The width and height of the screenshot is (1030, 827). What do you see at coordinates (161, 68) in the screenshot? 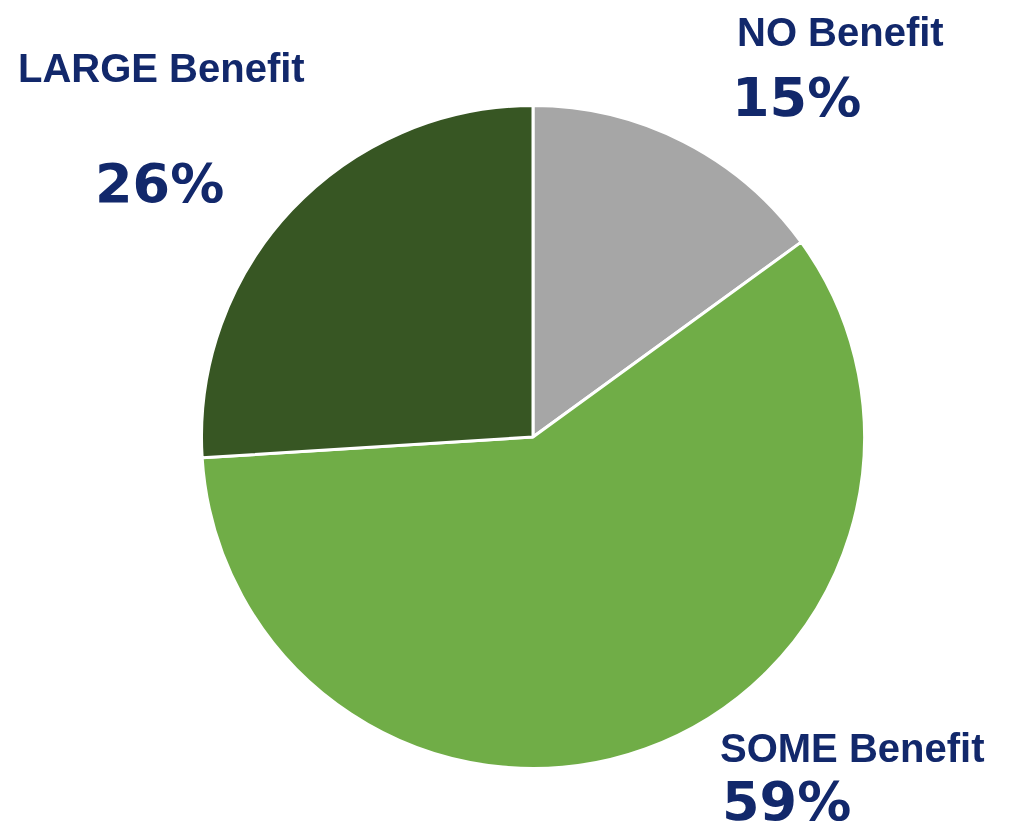
I see `slice-label: LARGE Benefit` at bounding box center [161, 68].